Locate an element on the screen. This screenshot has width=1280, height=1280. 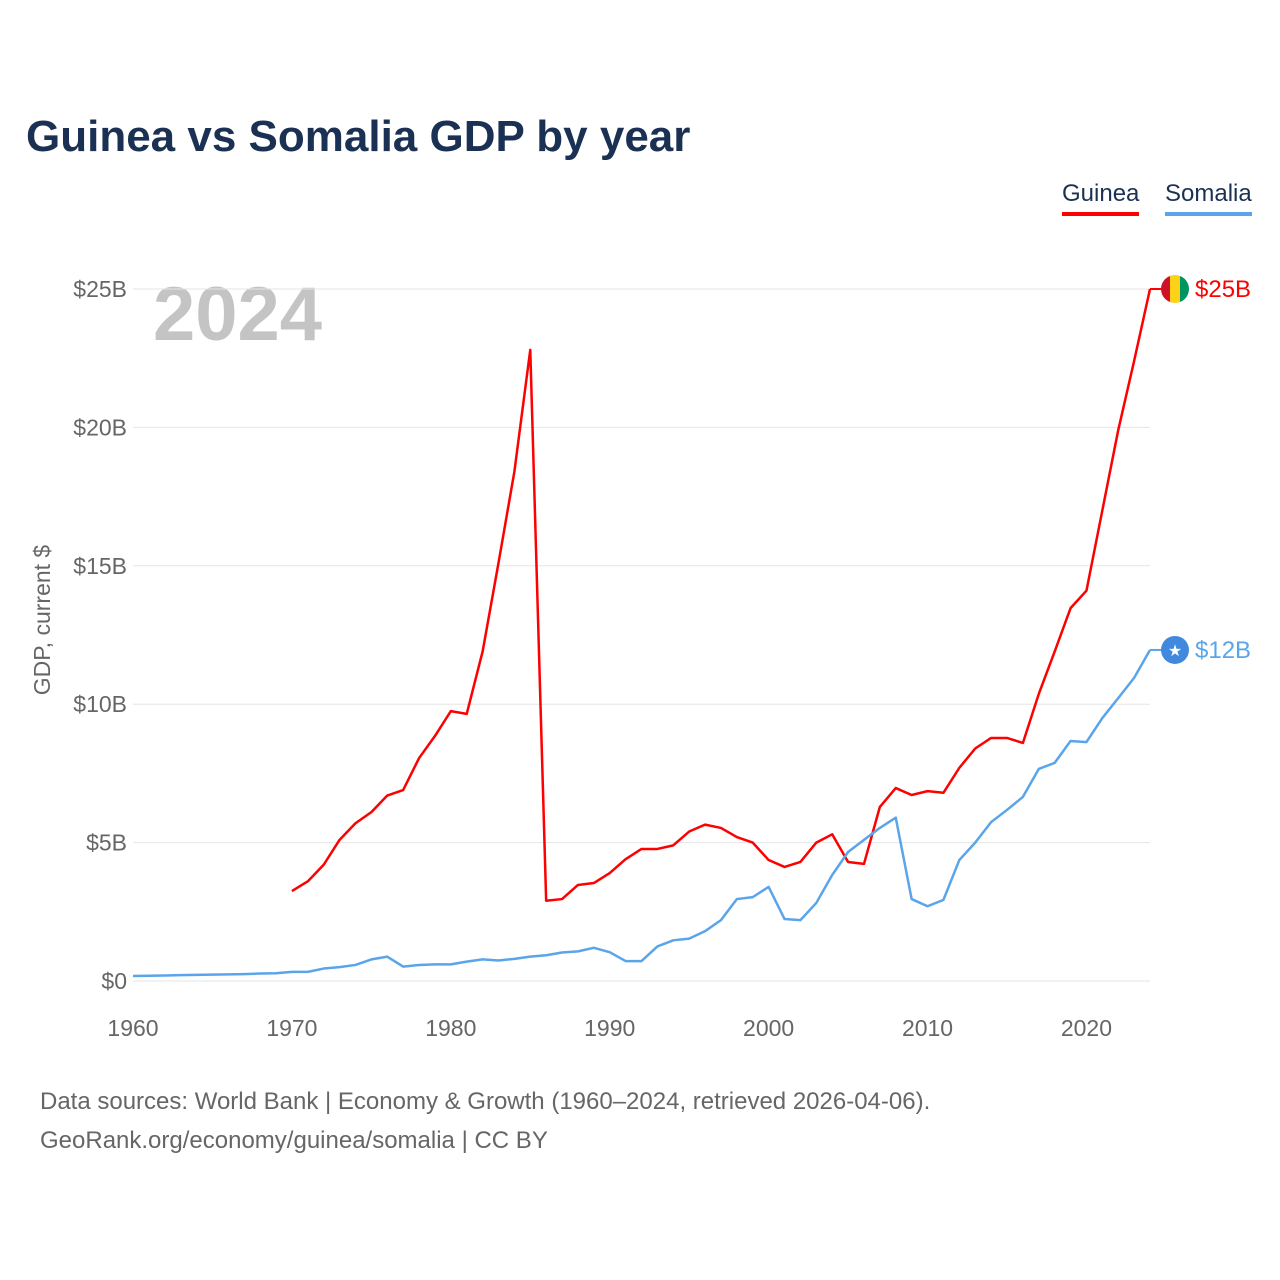
legend-guinea: Guinea is located at coordinates (1101, 198).